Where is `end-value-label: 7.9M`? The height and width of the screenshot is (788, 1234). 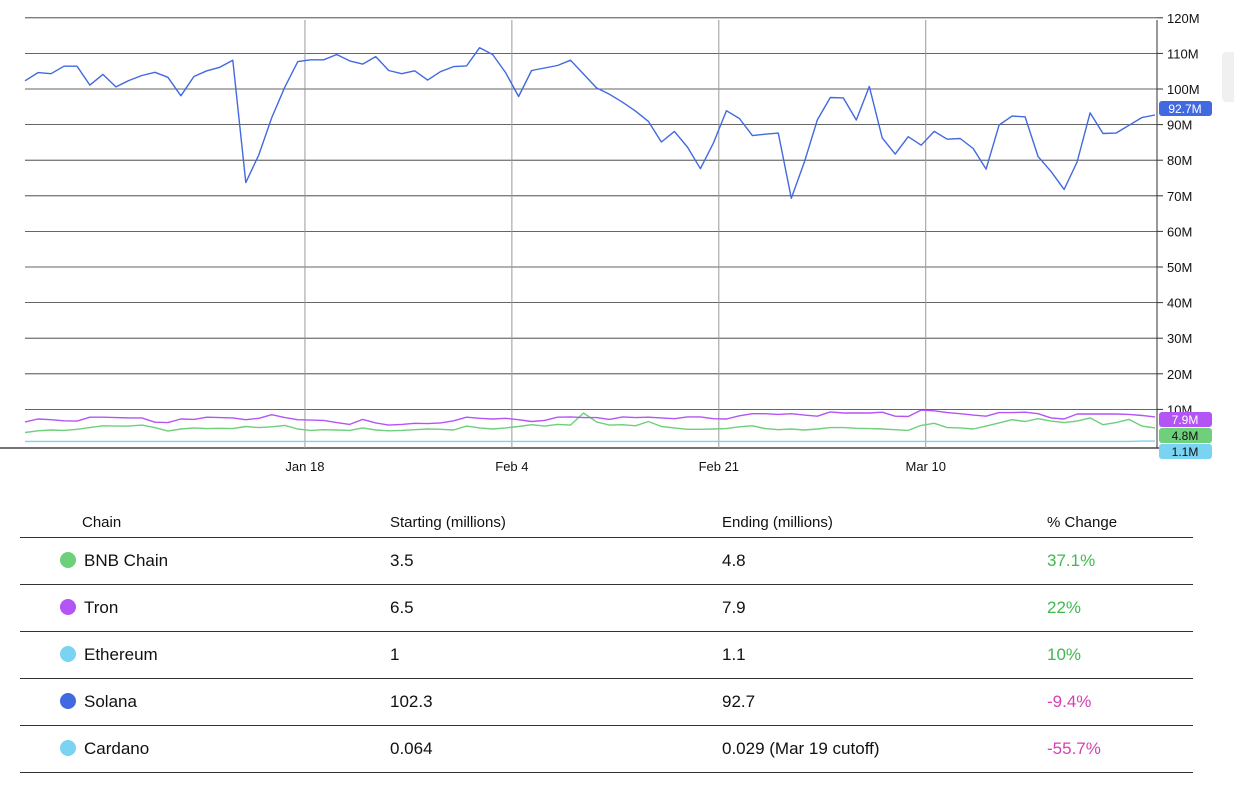 end-value-label: 7.9M is located at coordinates (1185, 420).